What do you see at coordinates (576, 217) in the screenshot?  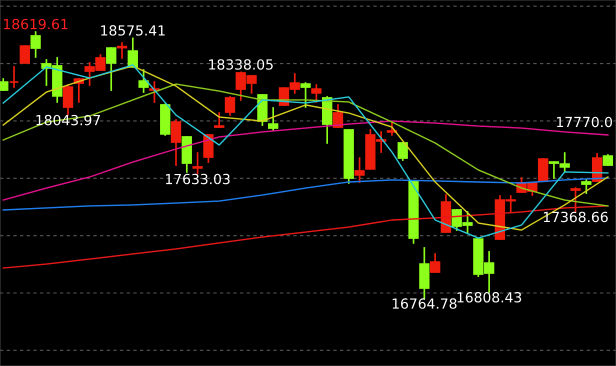 I see `annotation: 17368.66` at bounding box center [576, 217].